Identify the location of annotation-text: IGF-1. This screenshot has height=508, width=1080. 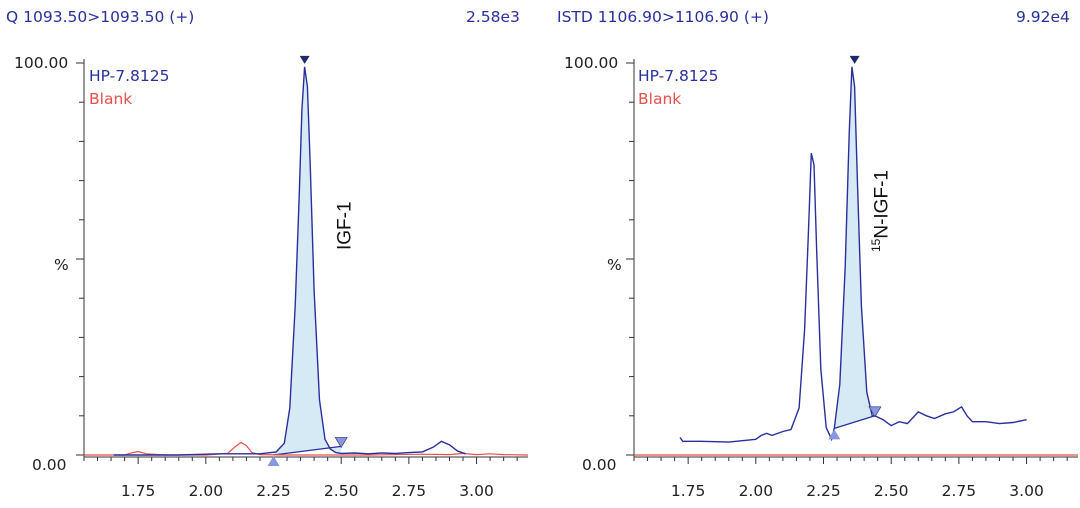
(345, 225).